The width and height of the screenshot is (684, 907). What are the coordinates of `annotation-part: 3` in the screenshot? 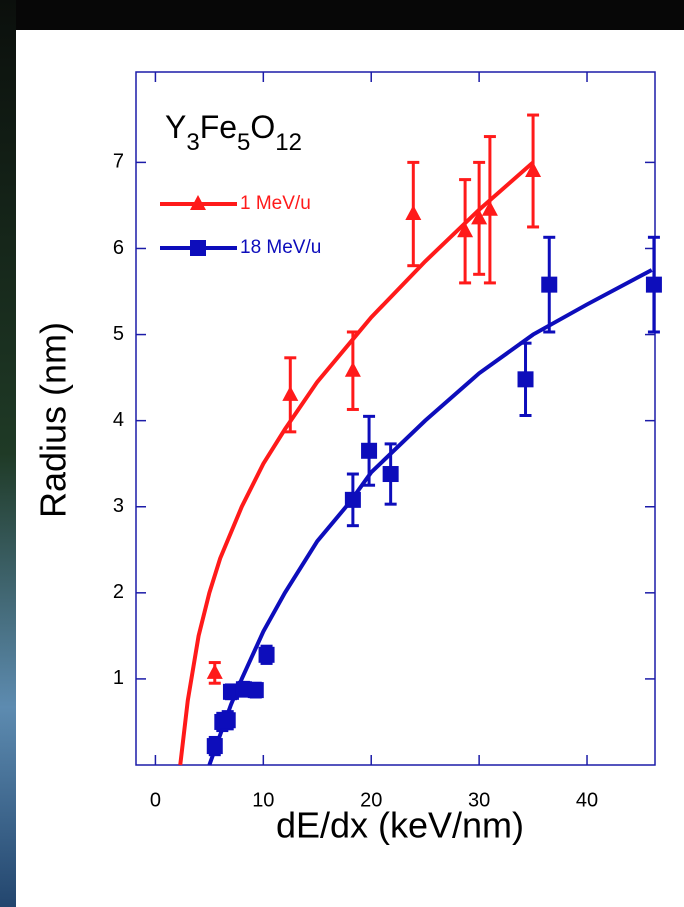 It's located at (192, 142).